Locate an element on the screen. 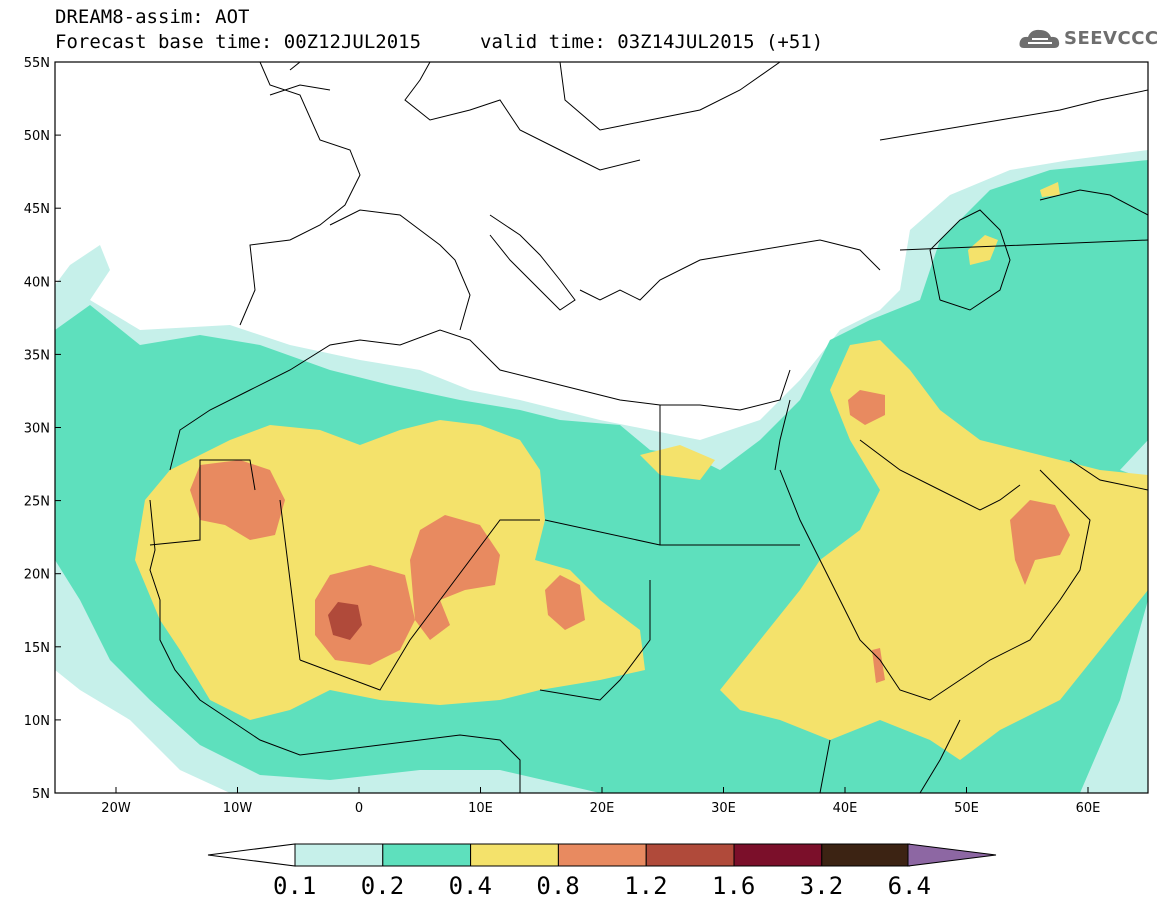 The image size is (1165, 905). latitude-axis: 55N 50N 45N 40N 35N 30N 25N 20N 15N 10N 5N is located at coordinates (42, 429).